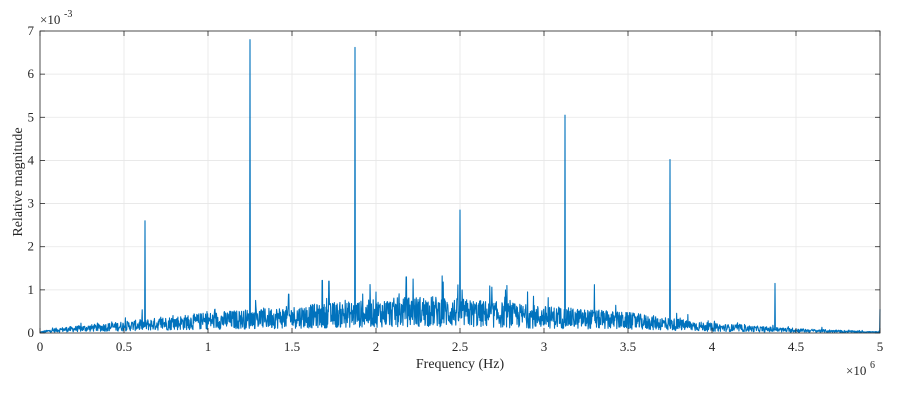 Image resolution: width=900 pixels, height=400 pixels. I want to click on x-tick-label: 4.5, so click(796, 346).